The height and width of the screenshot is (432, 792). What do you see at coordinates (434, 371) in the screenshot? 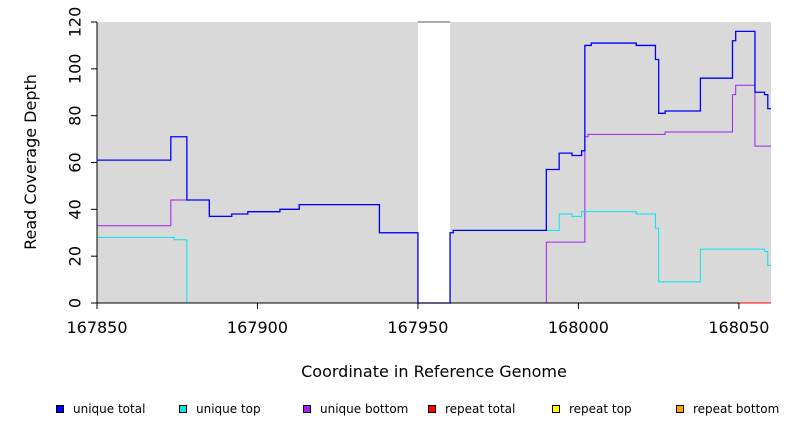
I see `x-axis-label: Coordinate in Reference Genome` at bounding box center [434, 371].